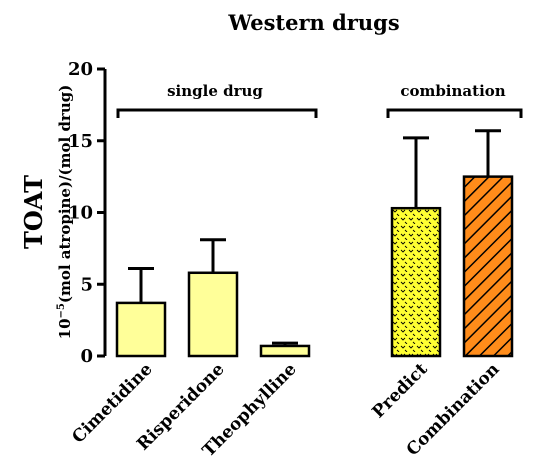 The height and width of the screenshot is (474, 550). Describe the element at coordinates (215, 91) in the screenshot. I see `group-label: single drug` at that location.